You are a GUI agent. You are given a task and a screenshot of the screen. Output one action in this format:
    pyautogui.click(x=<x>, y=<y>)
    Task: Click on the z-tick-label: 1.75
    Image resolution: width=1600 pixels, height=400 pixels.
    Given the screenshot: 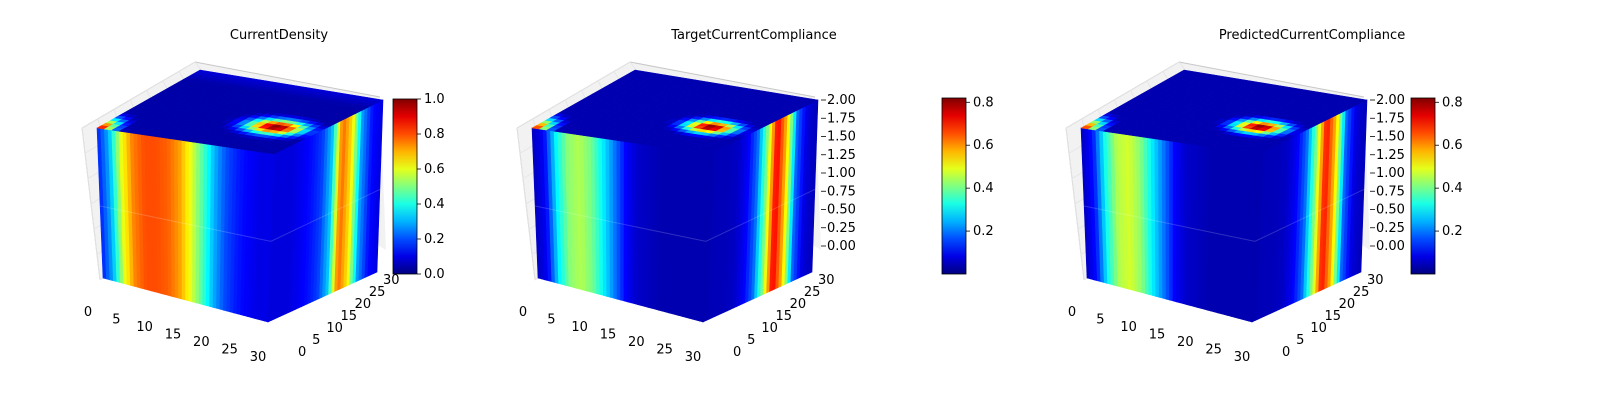 What is the action you would take?
    pyautogui.click(x=841, y=118)
    